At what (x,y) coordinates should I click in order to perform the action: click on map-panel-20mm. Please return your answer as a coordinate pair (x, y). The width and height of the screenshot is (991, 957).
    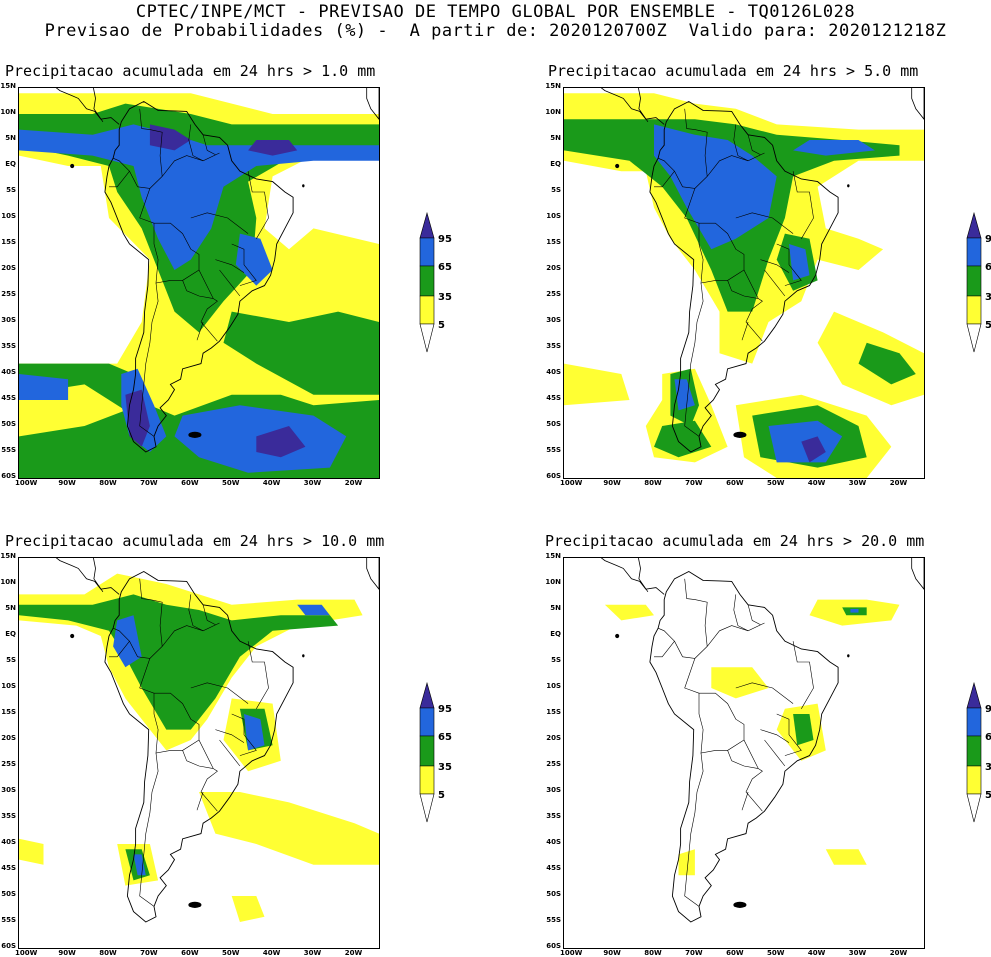
    Looking at the image, I should click on (744, 753).